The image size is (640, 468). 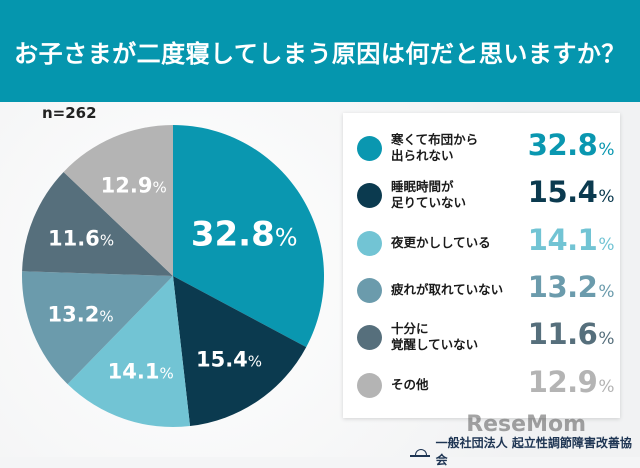 I want to click on legend-item: 寒くて布団から 出られない 32.8%, so click(x=481, y=148).